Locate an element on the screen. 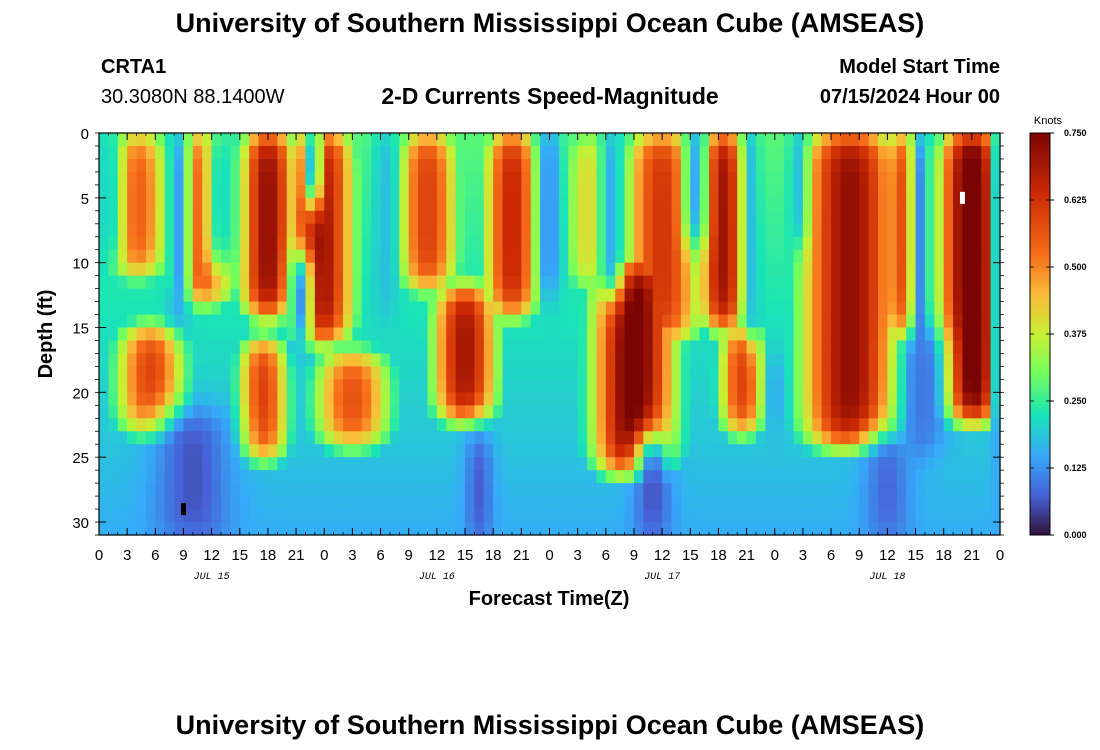 Image resolution: width=1100 pixels, height=750 pixels. model-start-value: 07/15/2024 Hour 00 is located at coordinates (909, 97).